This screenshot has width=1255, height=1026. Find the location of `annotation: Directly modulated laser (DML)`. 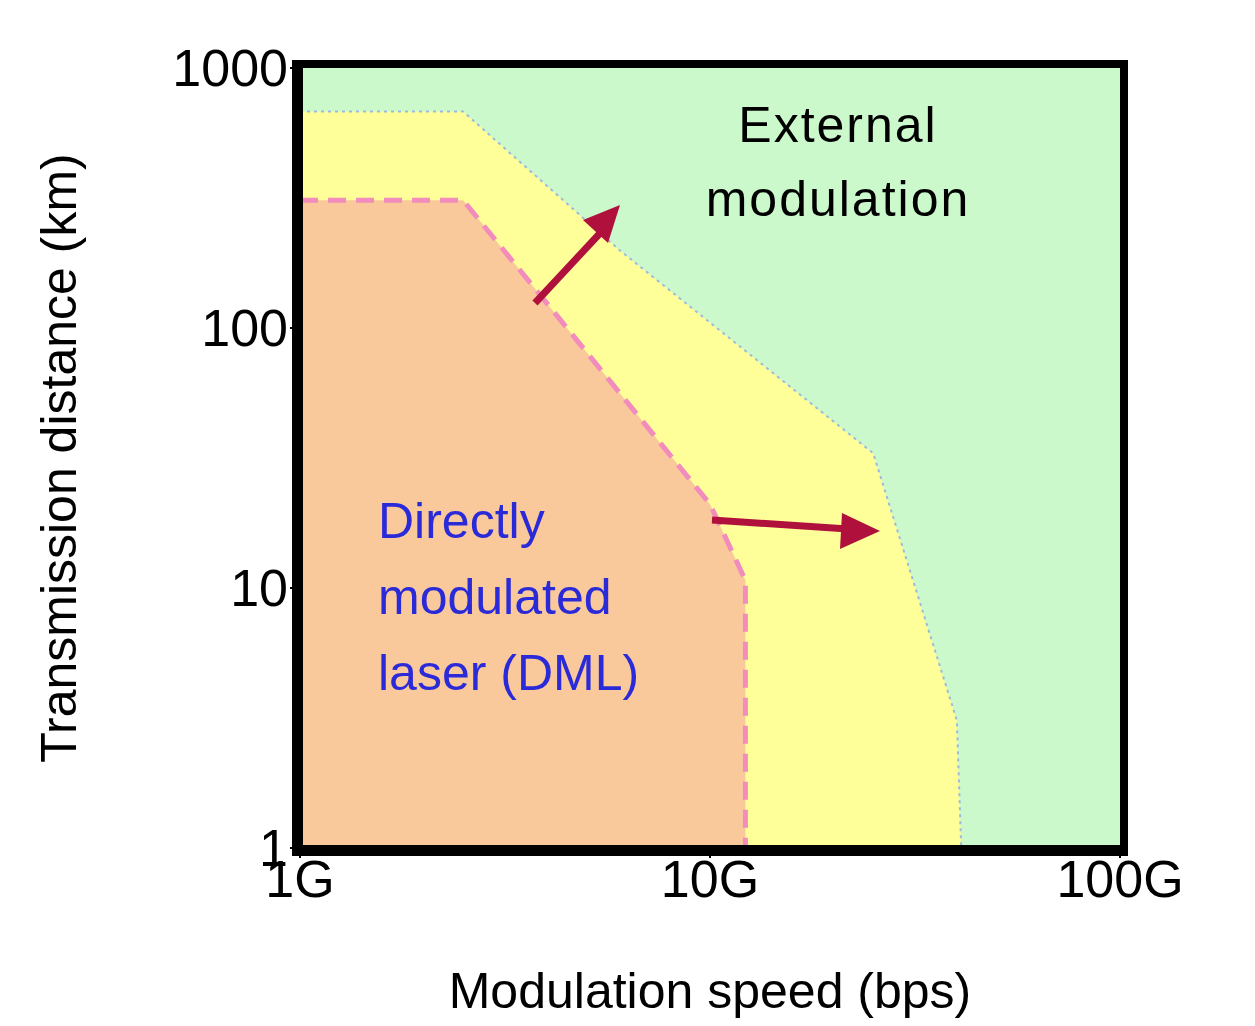

annotation: Directly modulated laser (DML) is located at coordinates (509, 597).